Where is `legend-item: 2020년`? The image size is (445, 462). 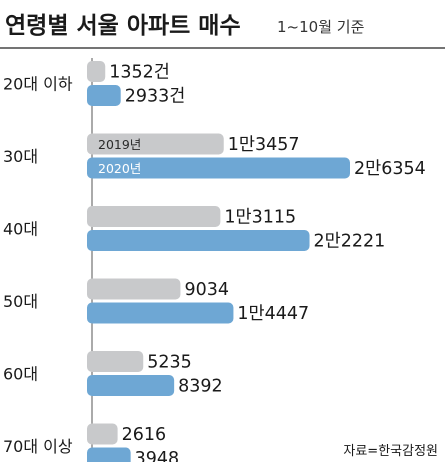
legend-item: 2020년 is located at coordinates (119, 168).